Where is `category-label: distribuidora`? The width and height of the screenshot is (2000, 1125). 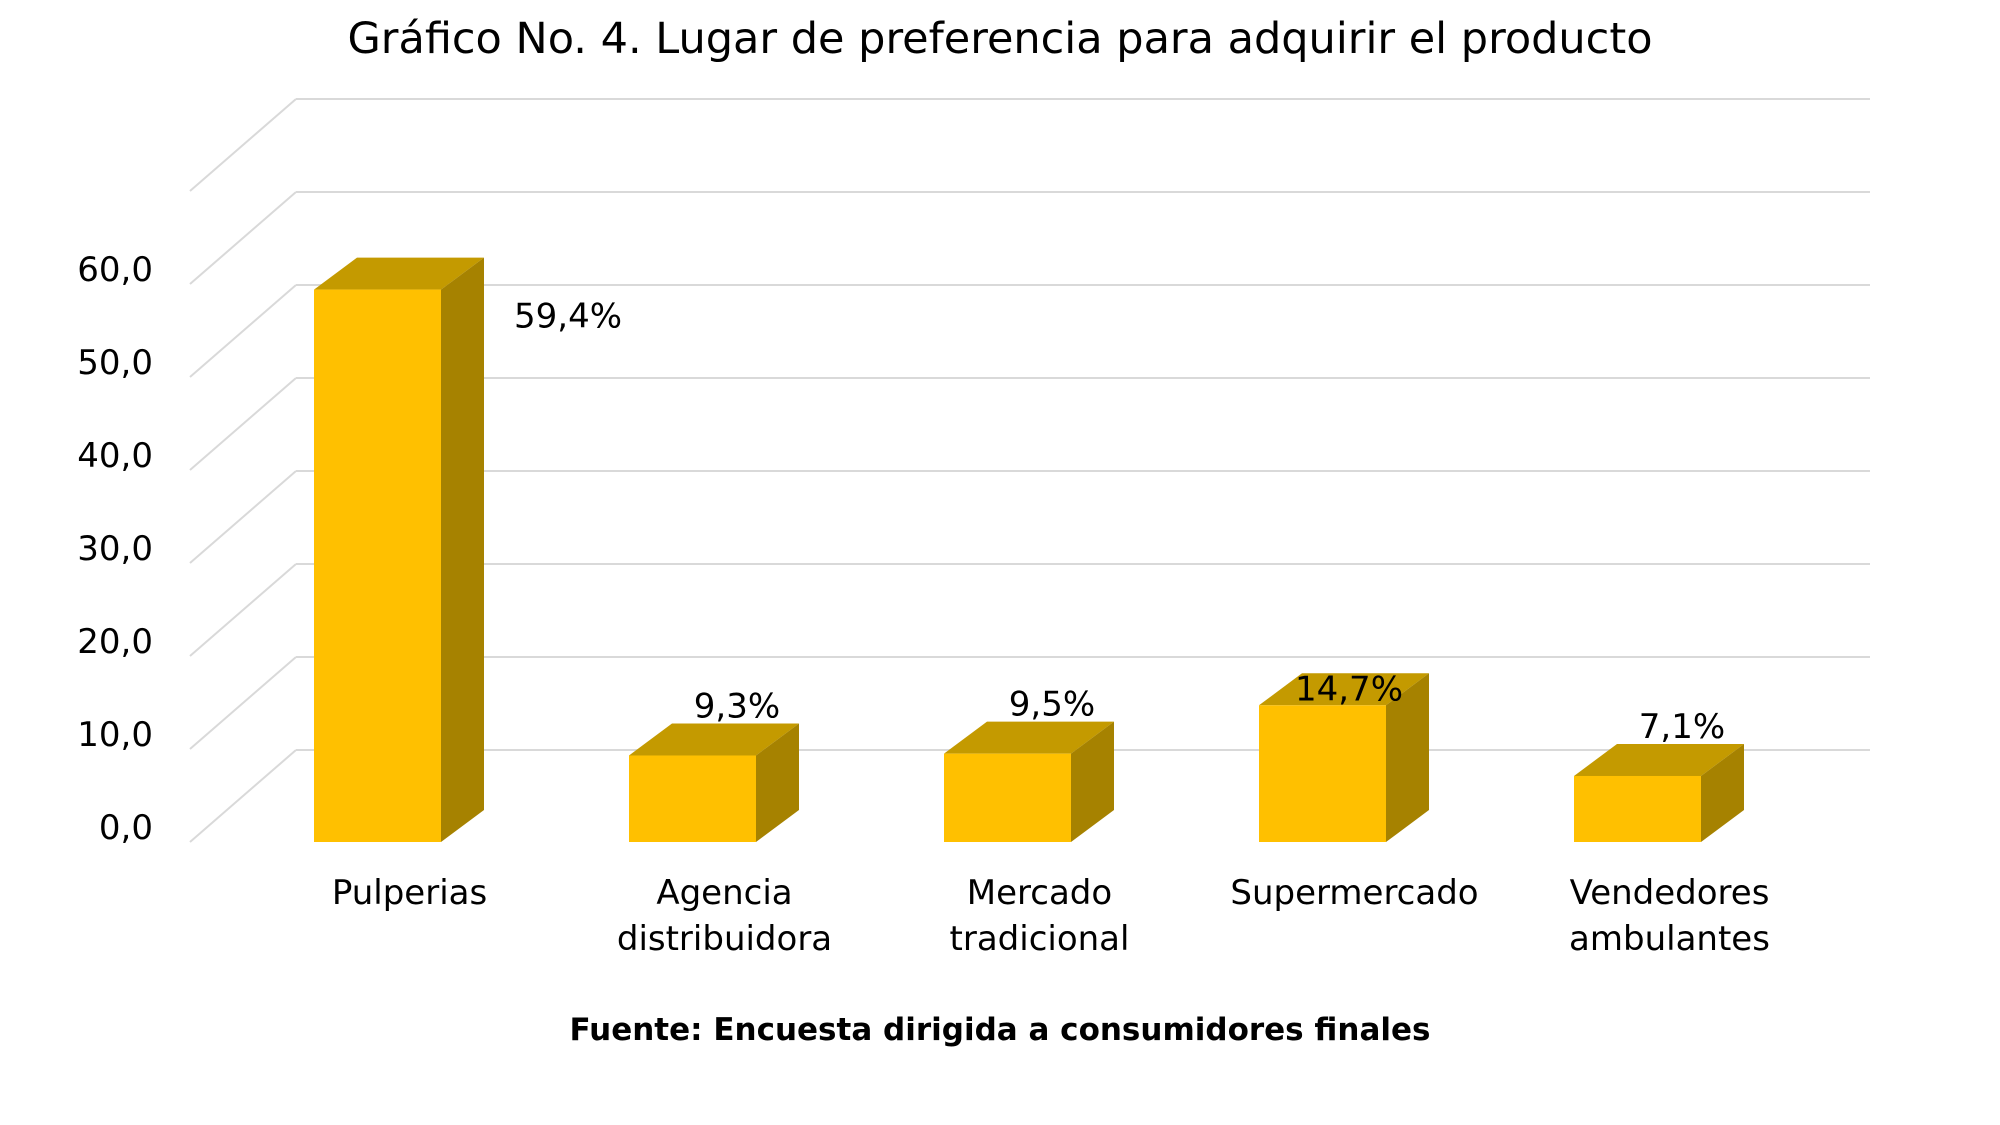 category-label: distribuidora is located at coordinates (724, 939).